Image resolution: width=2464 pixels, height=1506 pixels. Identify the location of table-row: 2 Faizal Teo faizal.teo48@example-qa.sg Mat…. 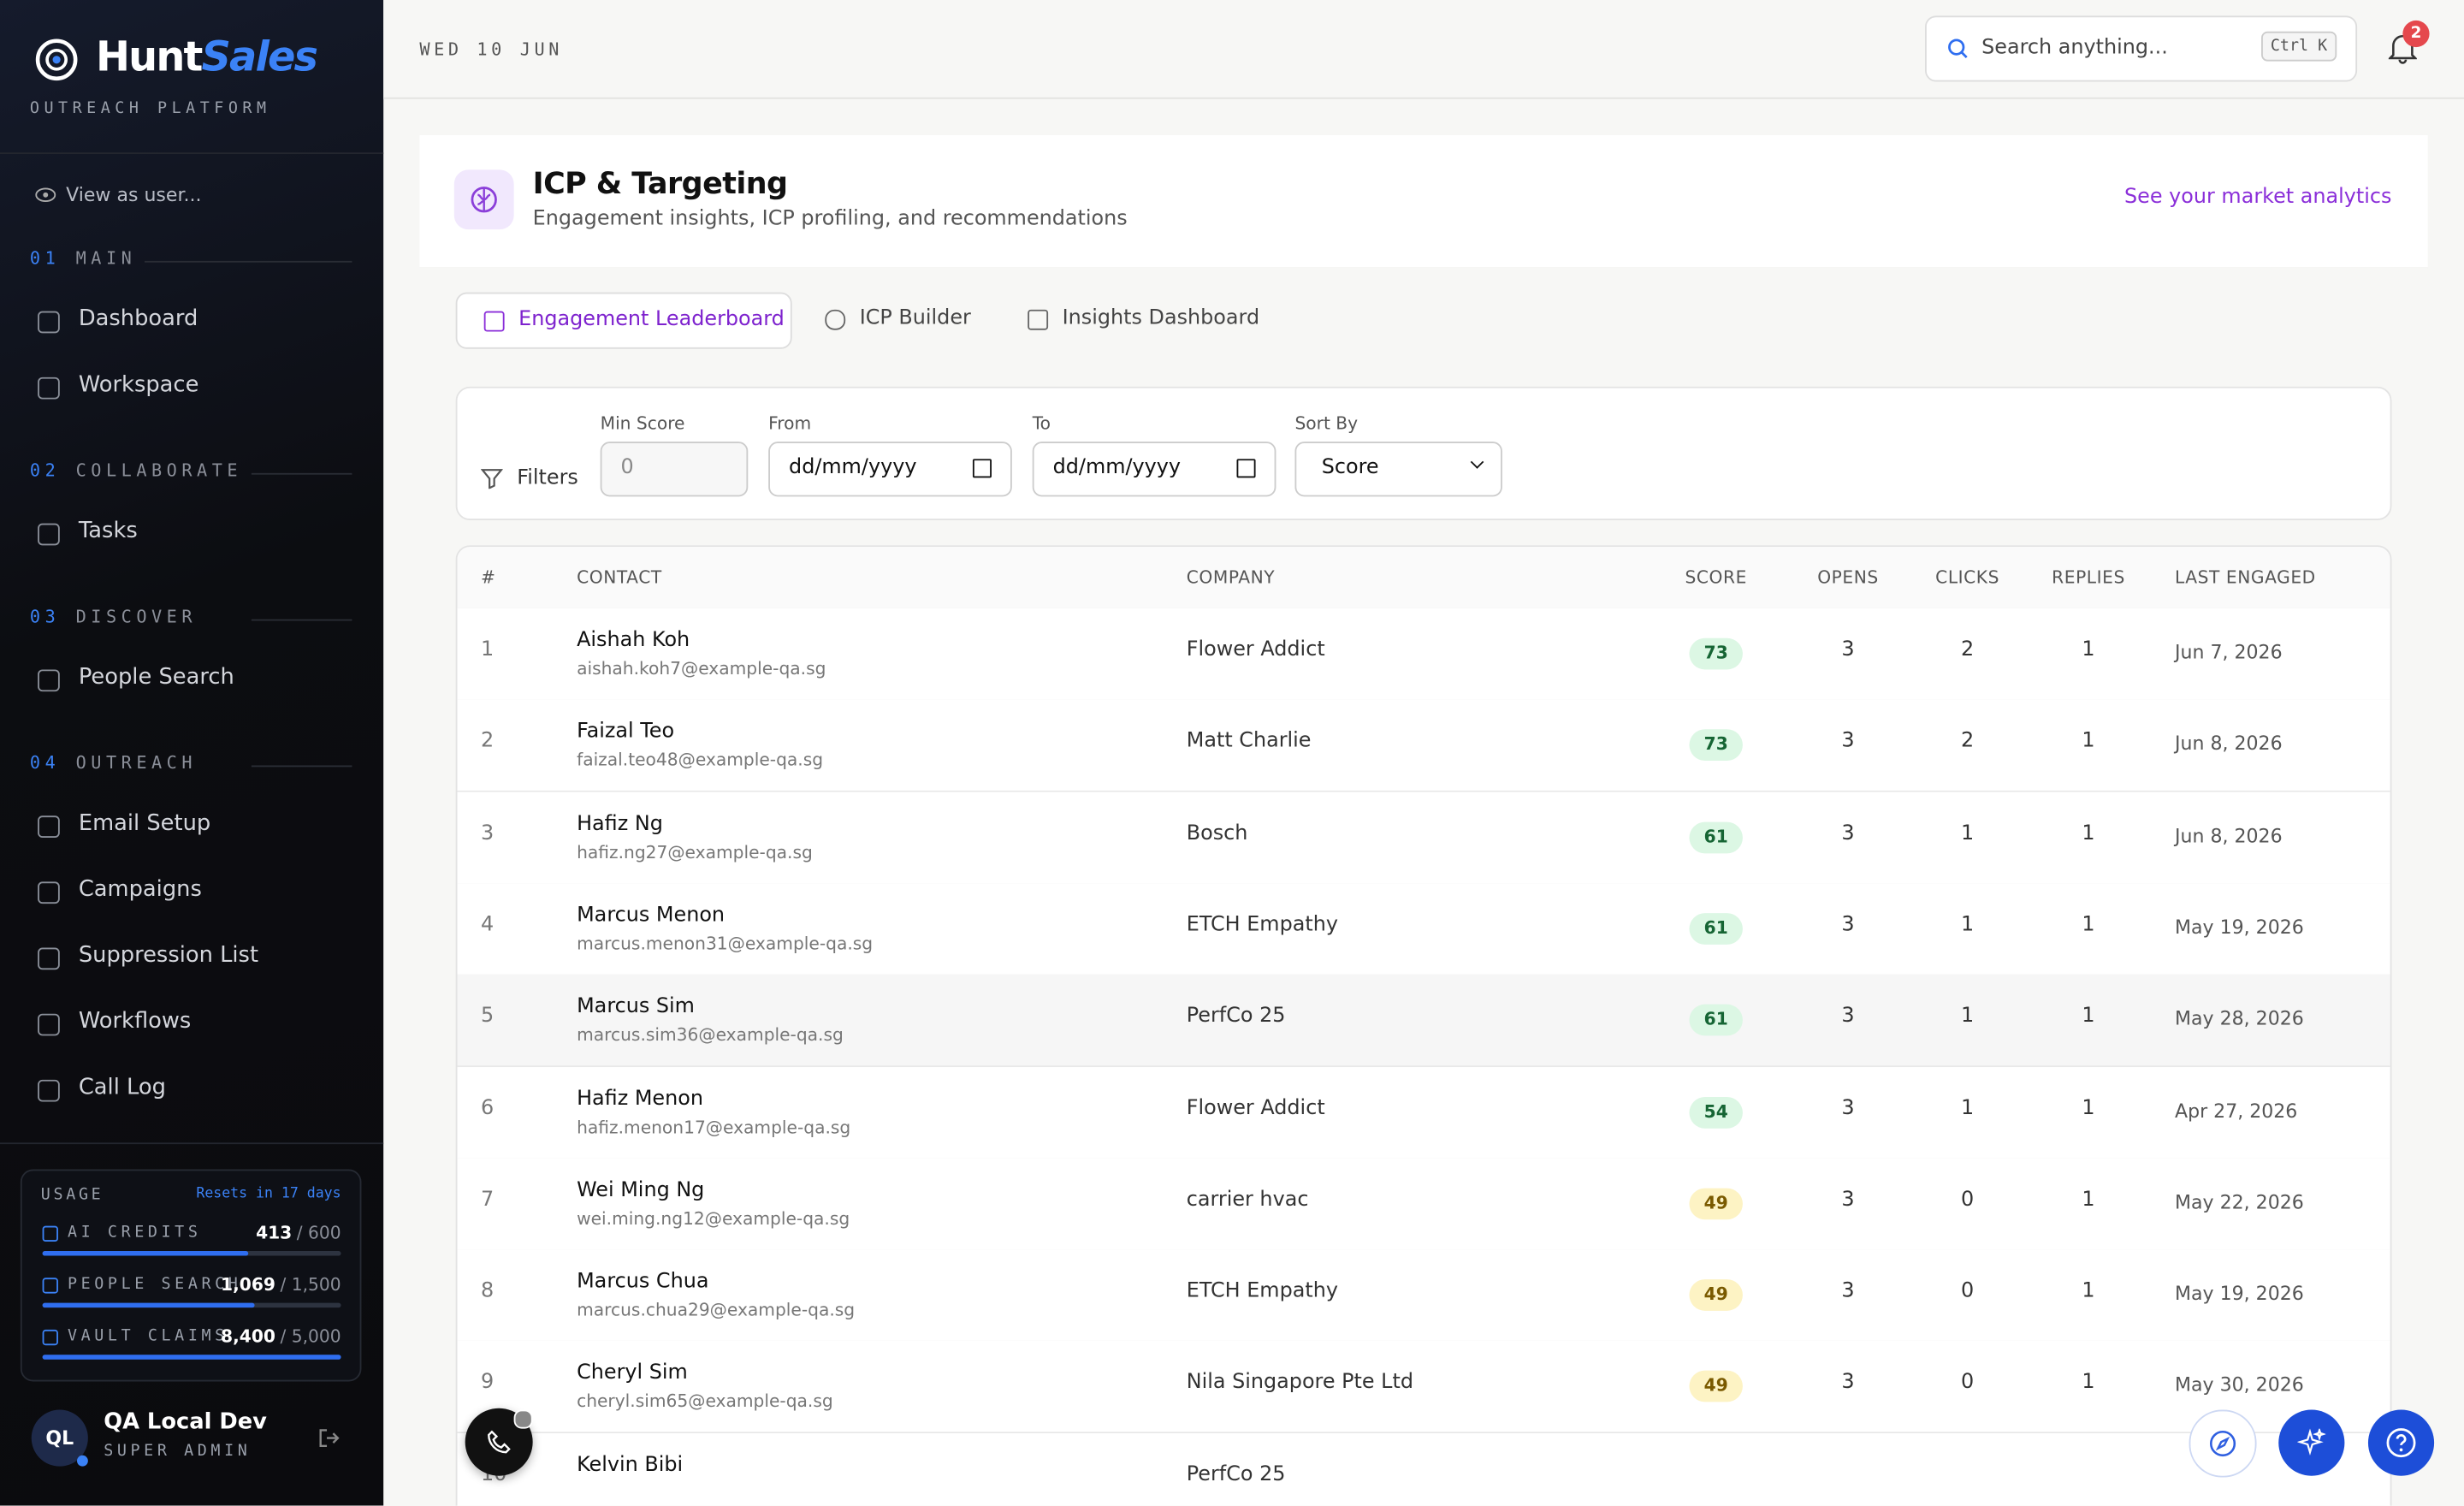
(1423, 746).